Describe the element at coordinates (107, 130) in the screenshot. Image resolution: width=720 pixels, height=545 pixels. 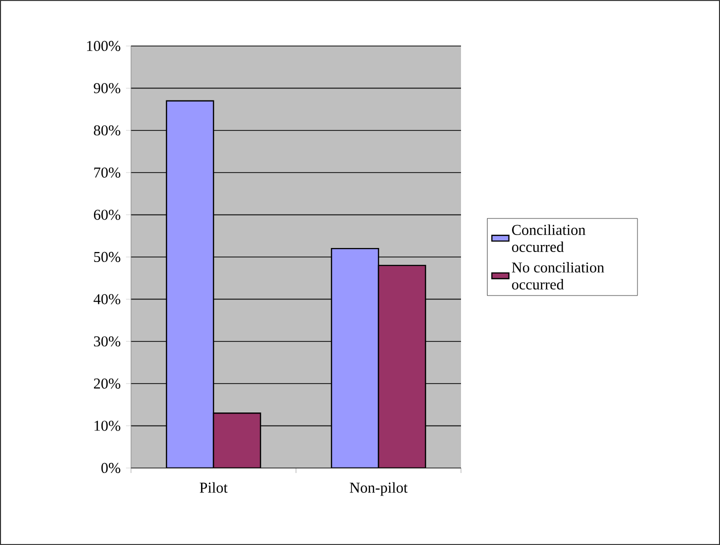
I see `y-tick-label: 80%` at that location.